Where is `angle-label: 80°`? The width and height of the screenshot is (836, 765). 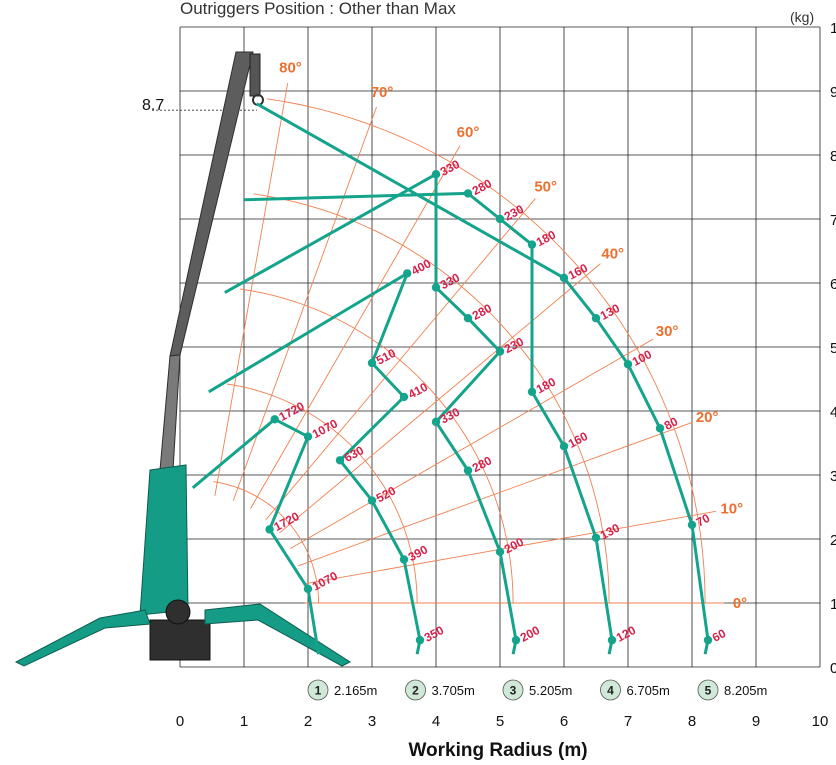
angle-label: 80° is located at coordinates (290, 67).